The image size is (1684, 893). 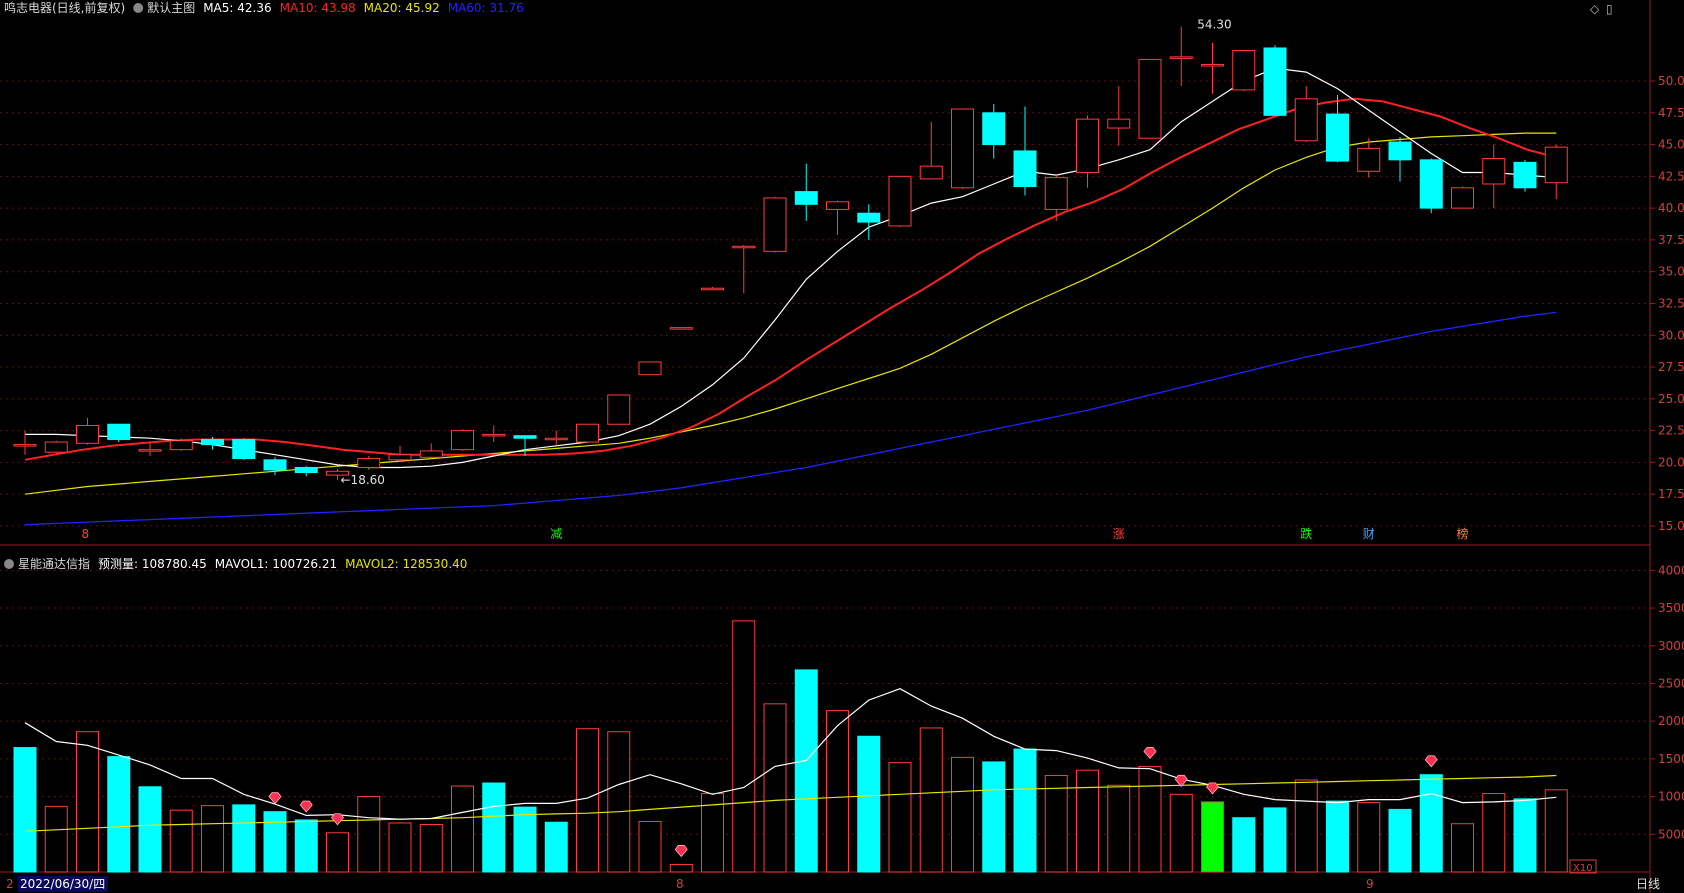 I want to click on main-chart-label: 默认主图, so click(x=171, y=7).